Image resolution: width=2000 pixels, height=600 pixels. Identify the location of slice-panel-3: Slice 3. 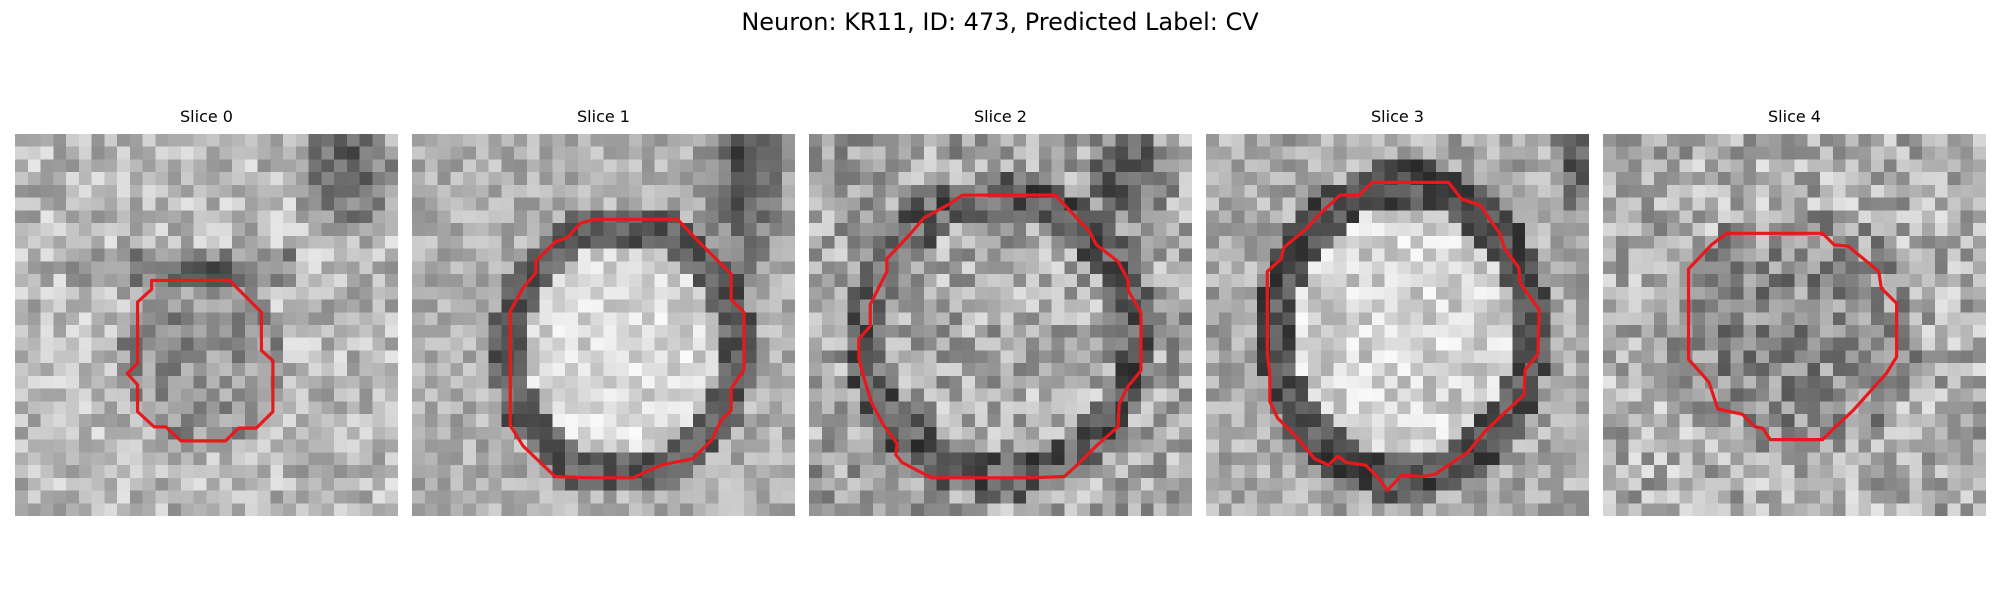
(1397, 311).